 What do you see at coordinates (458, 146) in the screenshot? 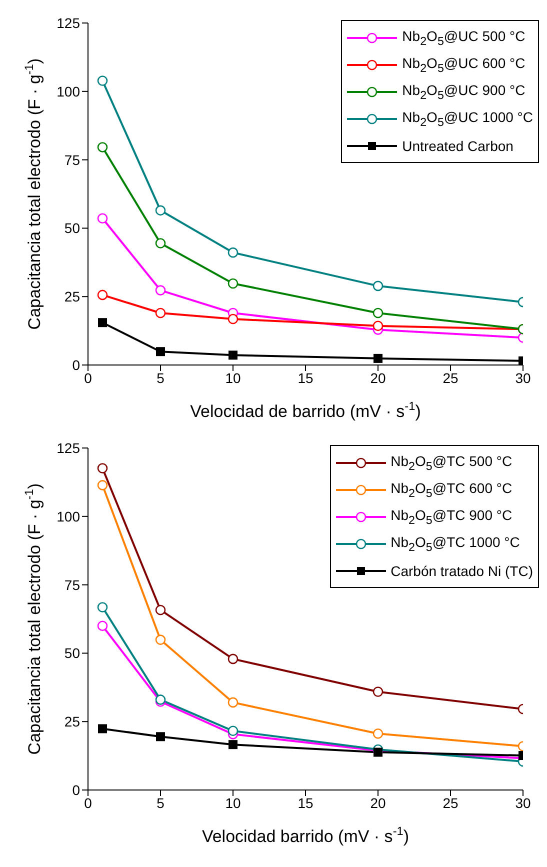
I see `legend-label: Untreated Carbon` at bounding box center [458, 146].